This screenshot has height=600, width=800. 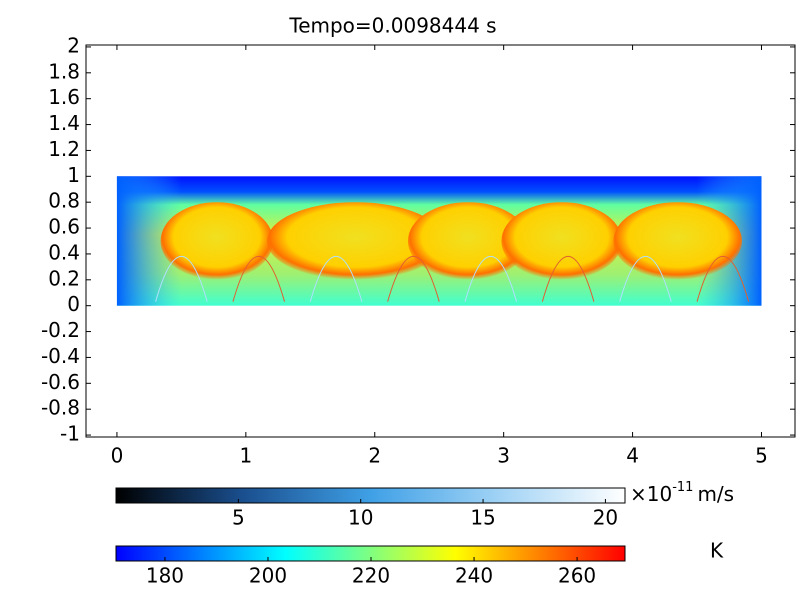 I want to click on colorbar-tick-label: 200, so click(x=268, y=576).